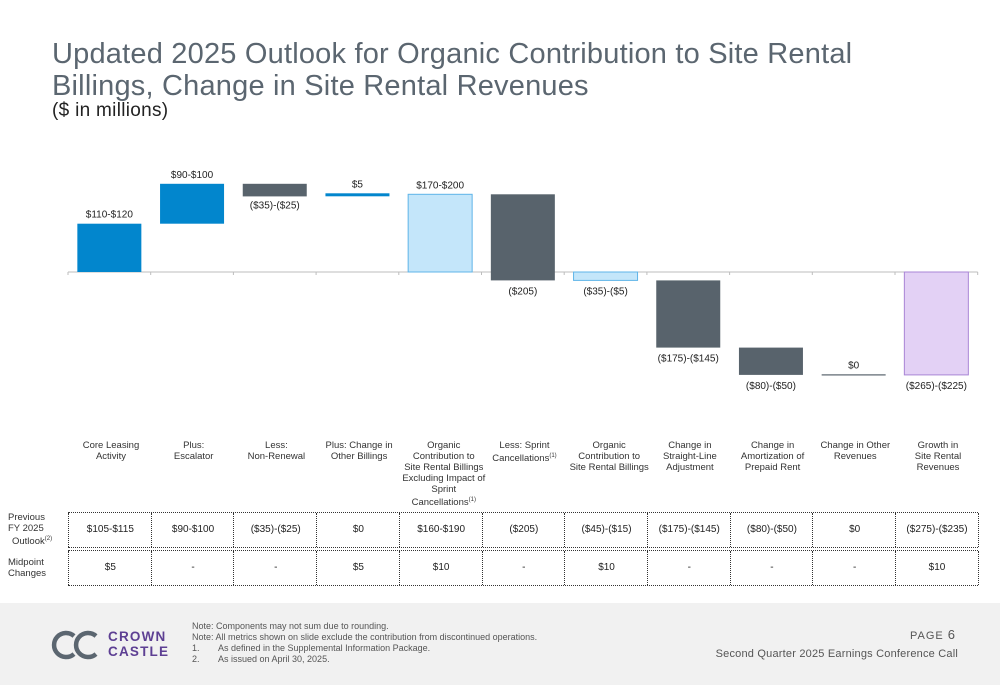 This screenshot has height=685, width=1000. What do you see at coordinates (936, 386) in the screenshot?
I see `bar-data-label: ($265)-($225)` at bounding box center [936, 386].